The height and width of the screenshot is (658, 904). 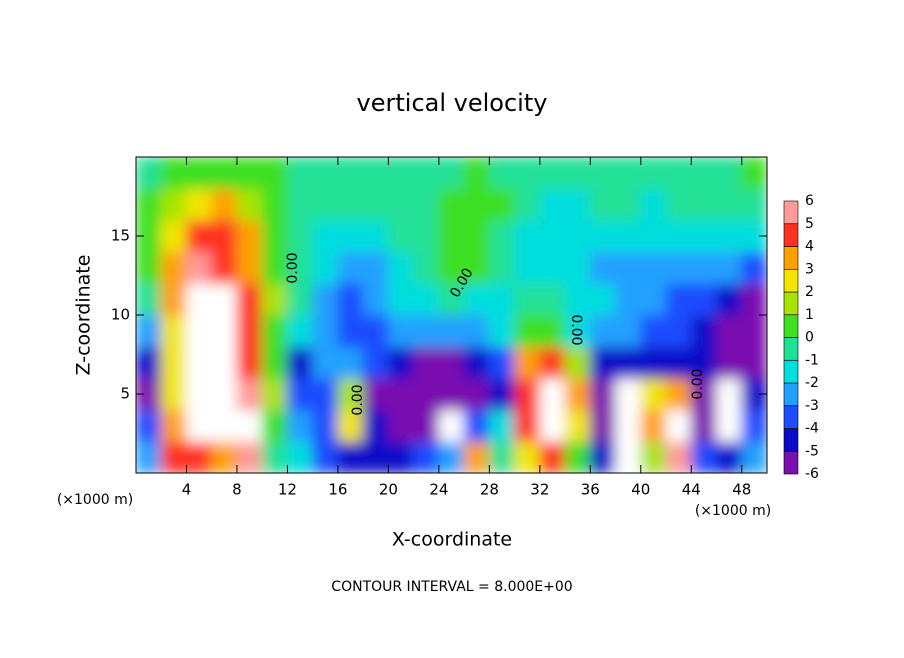 What do you see at coordinates (120, 315) in the screenshot?
I see `y-tick-label: 10` at bounding box center [120, 315].